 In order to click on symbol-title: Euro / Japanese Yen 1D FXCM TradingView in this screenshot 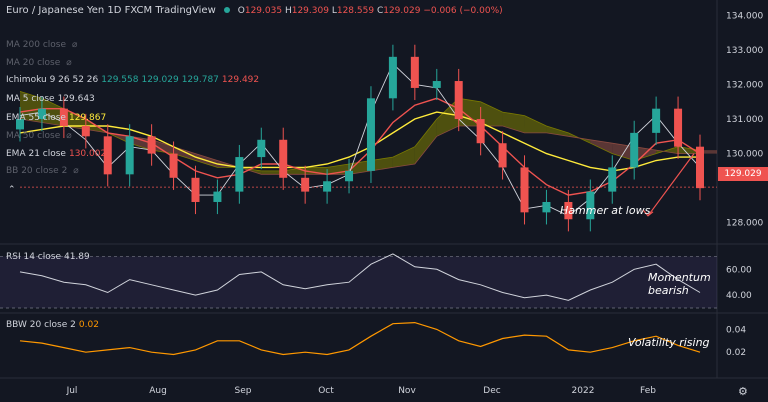, I will do `click(111, 10)`.